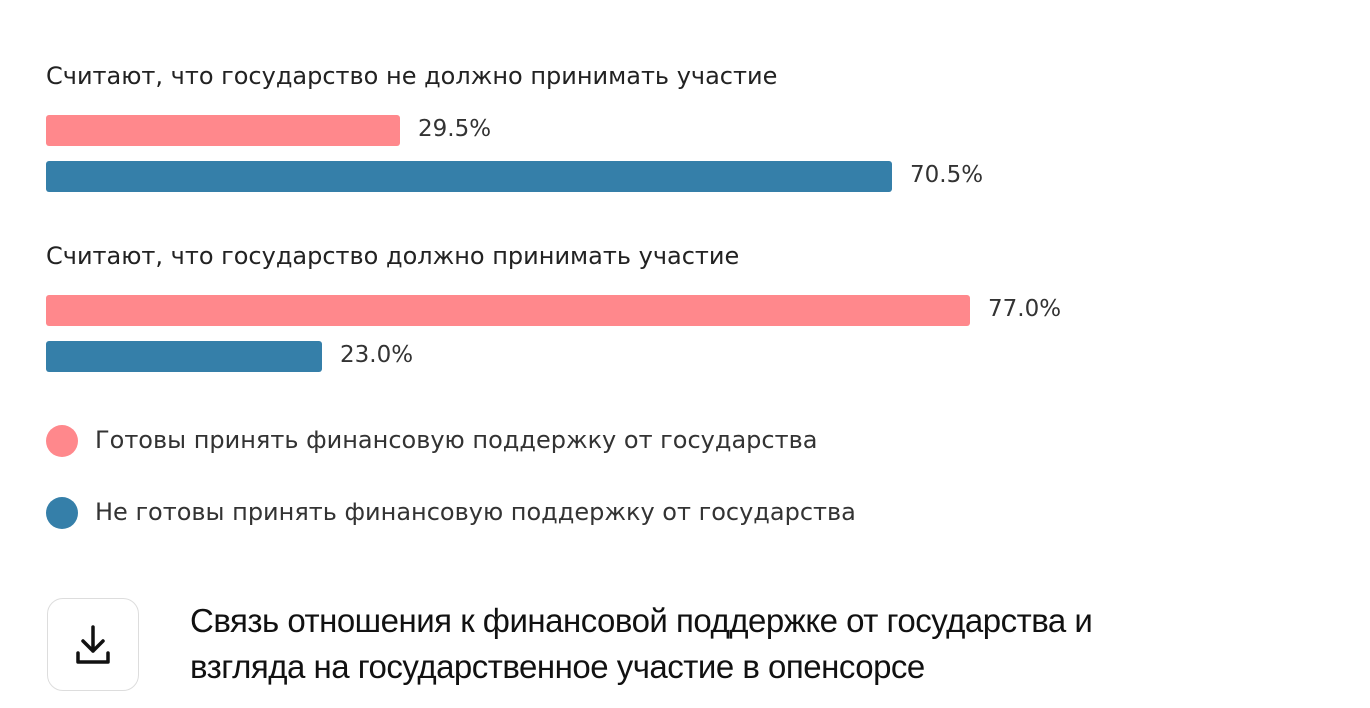  I want to click on value-label: 70.5%, so click(947, 175).